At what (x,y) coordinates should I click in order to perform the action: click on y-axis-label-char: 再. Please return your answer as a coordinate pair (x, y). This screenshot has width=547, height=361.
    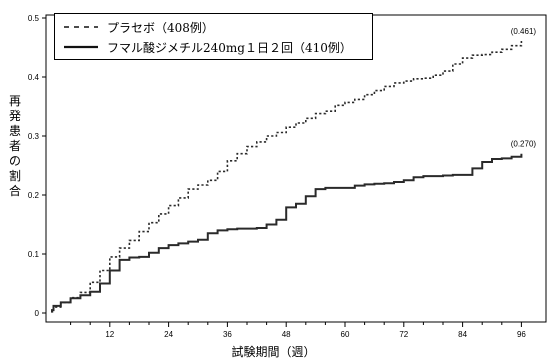
    Looking at the image, I should click on (14, 101).